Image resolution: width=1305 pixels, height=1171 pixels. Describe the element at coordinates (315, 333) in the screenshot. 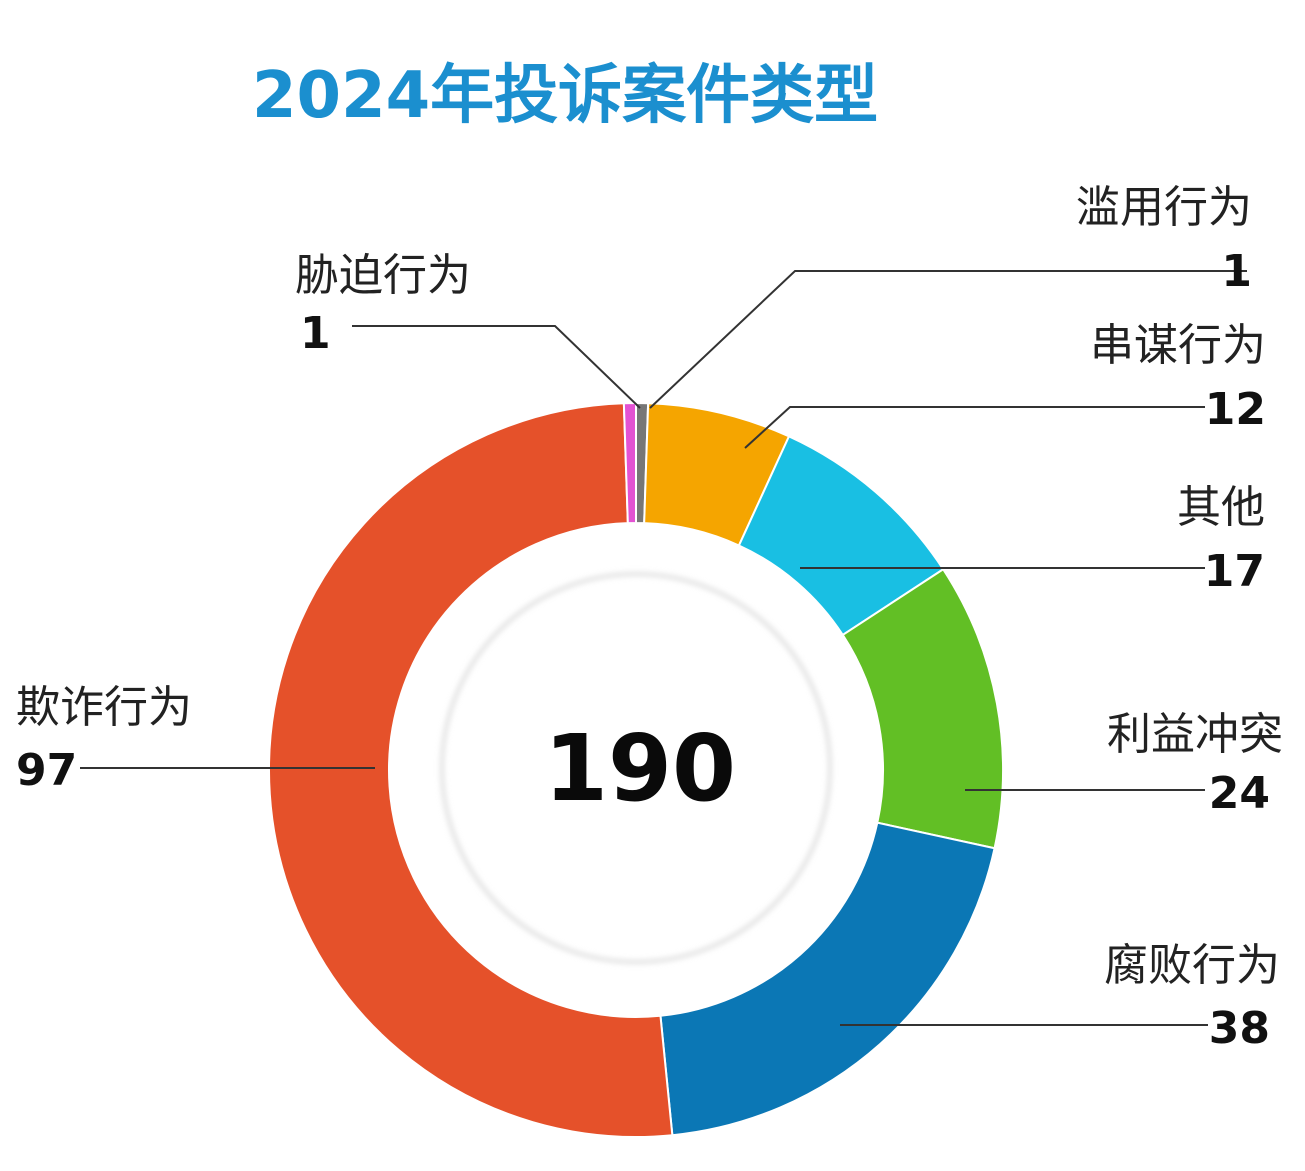

I see `label-coercion-value: 1` at that location.